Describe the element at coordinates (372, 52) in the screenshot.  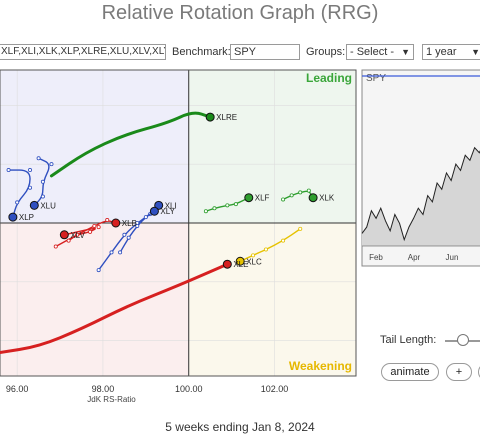
I see `groups-select-value: - Select -` at that location.